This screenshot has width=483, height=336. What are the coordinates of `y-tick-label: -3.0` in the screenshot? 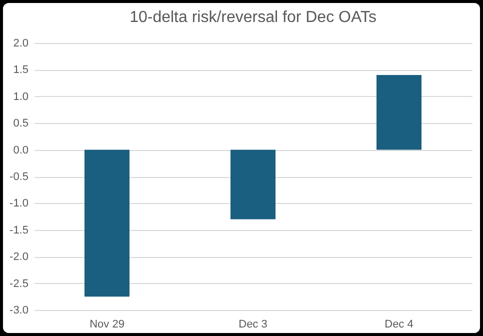 It's located at (19, 310).